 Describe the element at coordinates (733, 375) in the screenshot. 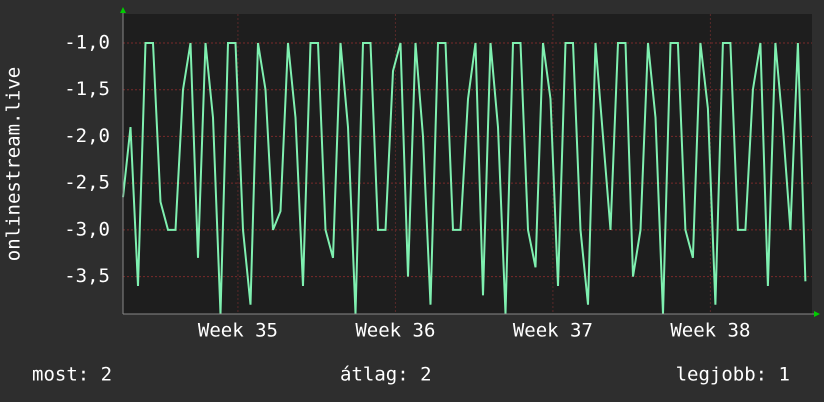

I see `footer-best: legjobb: 1` at that location.